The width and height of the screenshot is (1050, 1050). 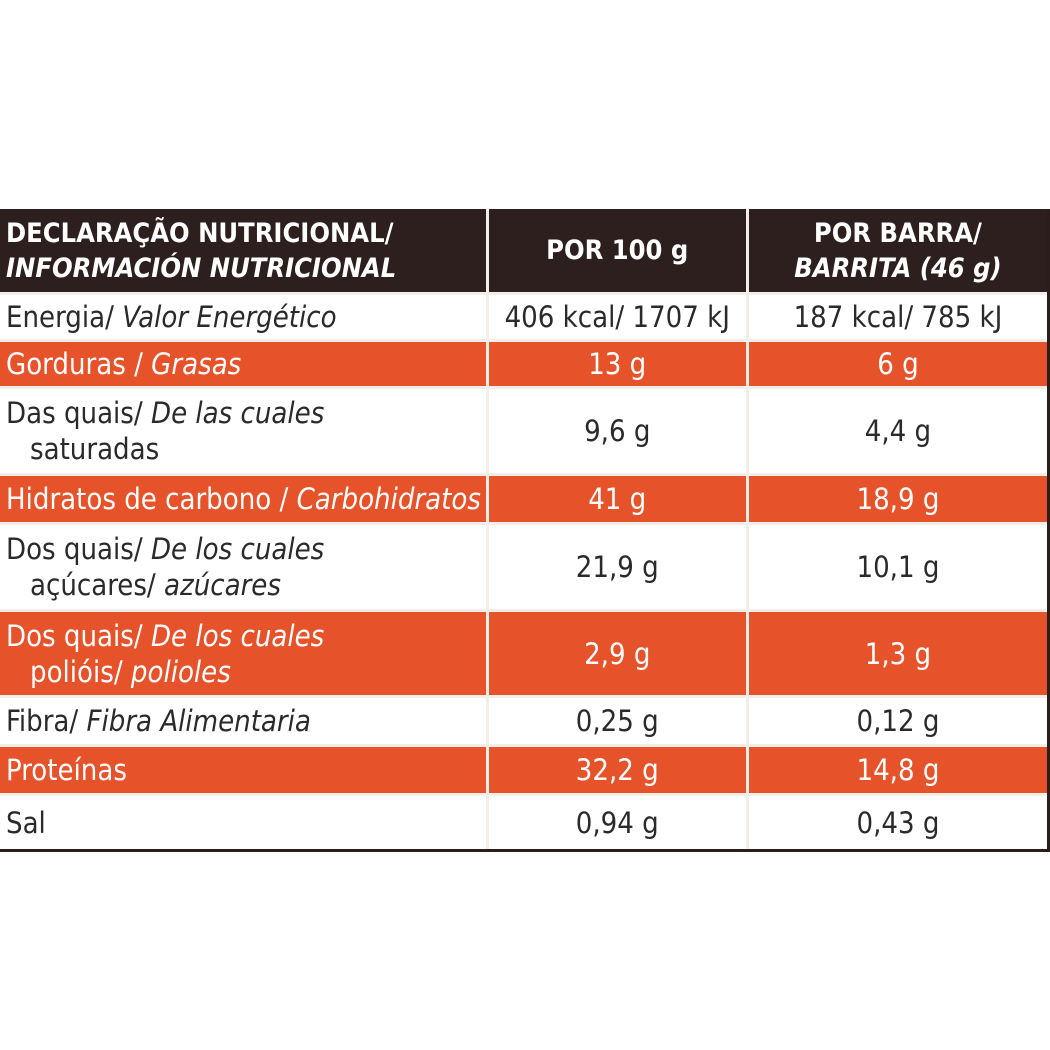 I want to click on row-label: Sal, so click(x=243, y=822).